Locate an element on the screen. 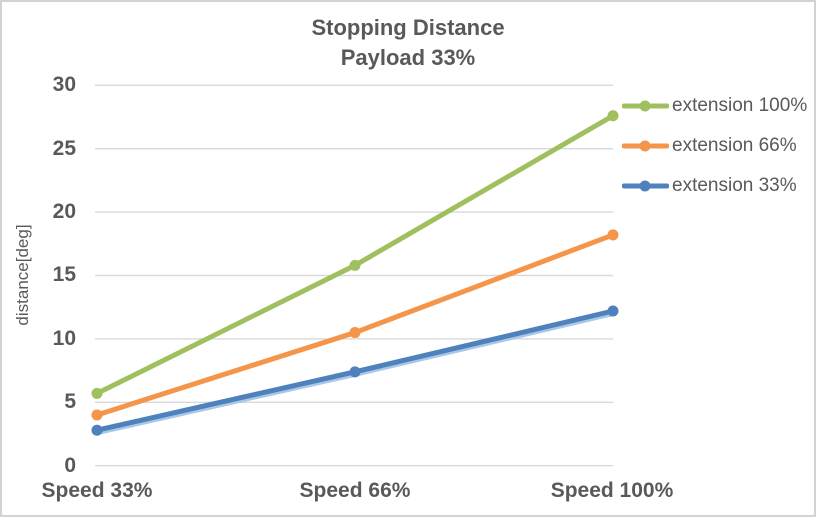 This screenshot has width=816, height=517. data-point-extension-100--1 is located at coordinates (355, 265).